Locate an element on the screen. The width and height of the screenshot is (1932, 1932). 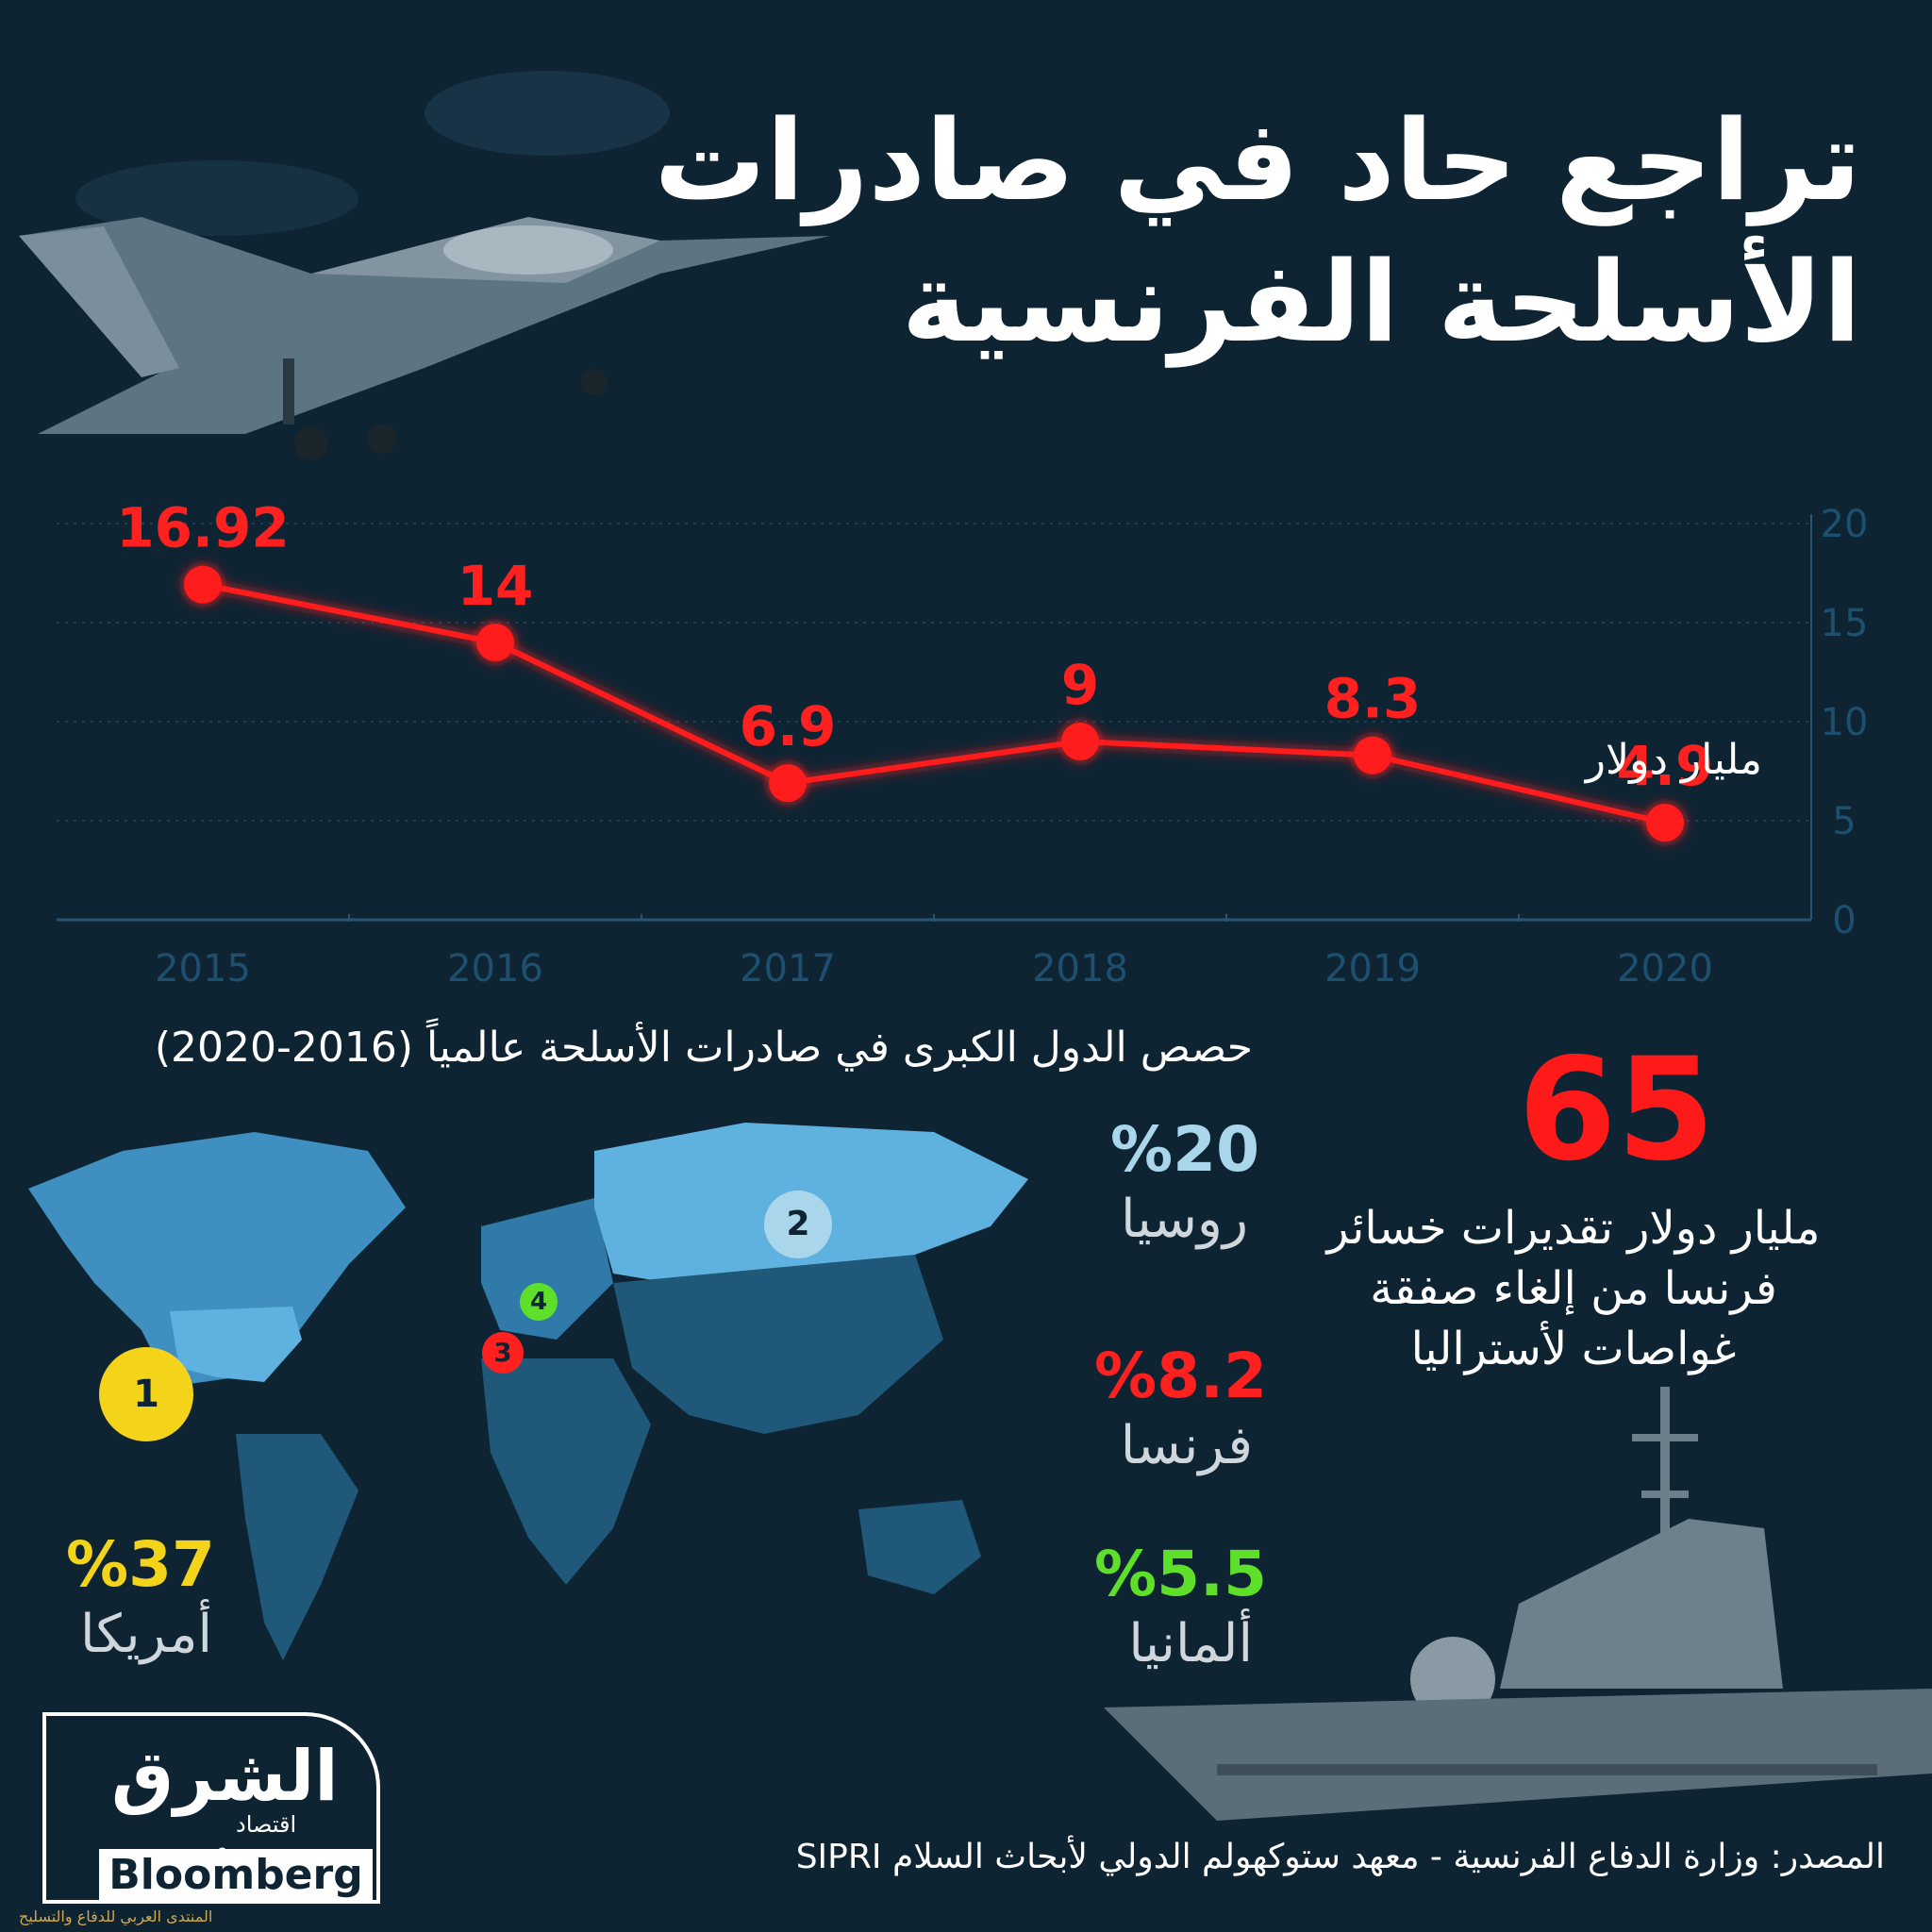
share-pct-france: %8.2 is located at coordinates (1180, 1376).